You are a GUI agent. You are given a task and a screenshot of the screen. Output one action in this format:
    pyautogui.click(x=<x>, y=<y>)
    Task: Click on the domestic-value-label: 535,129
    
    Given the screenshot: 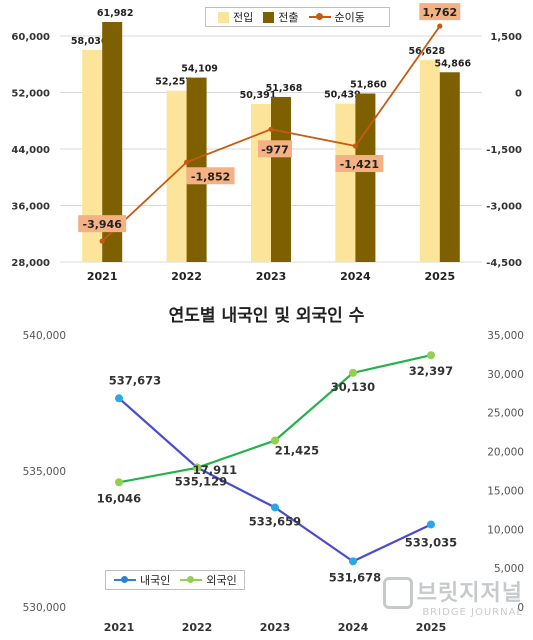 What is the action you would take?
    pyautogui.click(x=201, y=481)
    